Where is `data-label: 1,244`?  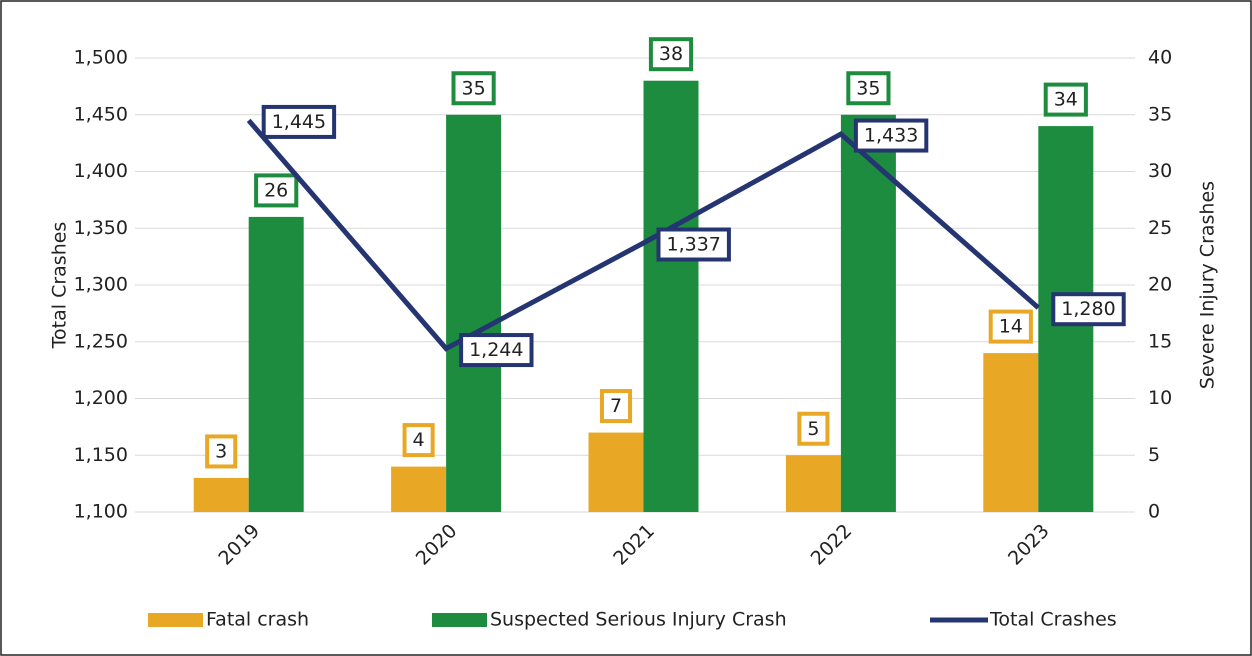 data-label: 1,244 is located at coordinates (496, 350).